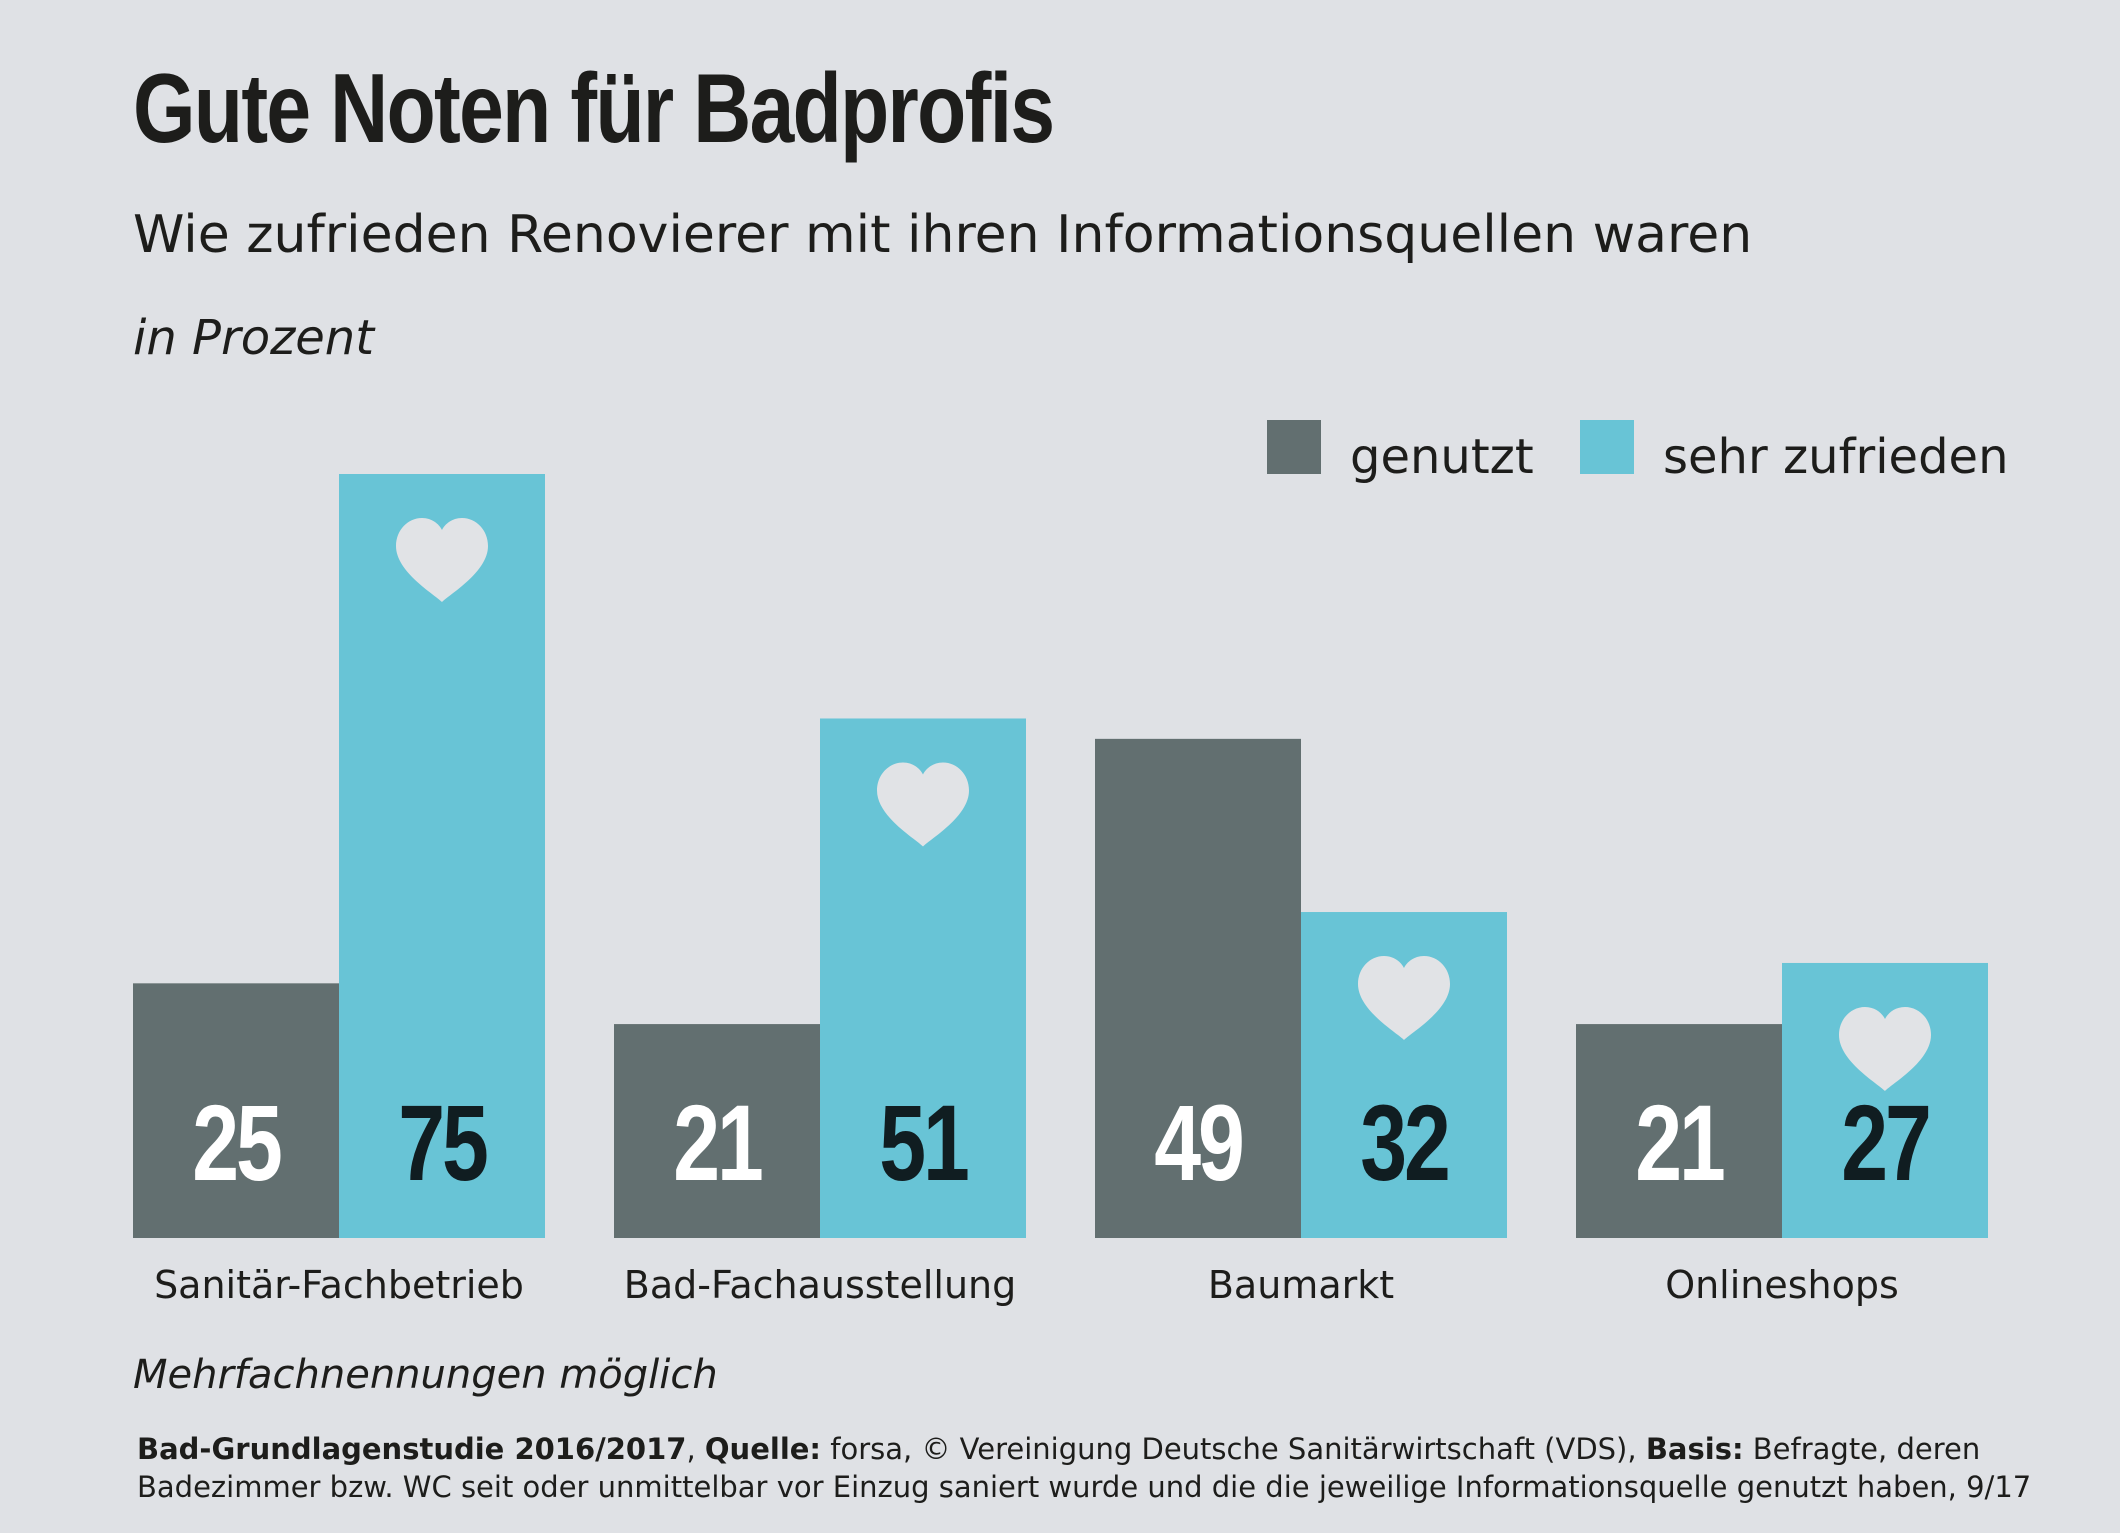 This screenshot has width=2120, height=1533. Describe the element at coordinates (923, 1143) in the screenshot. I see `data-label-sehr-zufrieden-1: 51` at that location.